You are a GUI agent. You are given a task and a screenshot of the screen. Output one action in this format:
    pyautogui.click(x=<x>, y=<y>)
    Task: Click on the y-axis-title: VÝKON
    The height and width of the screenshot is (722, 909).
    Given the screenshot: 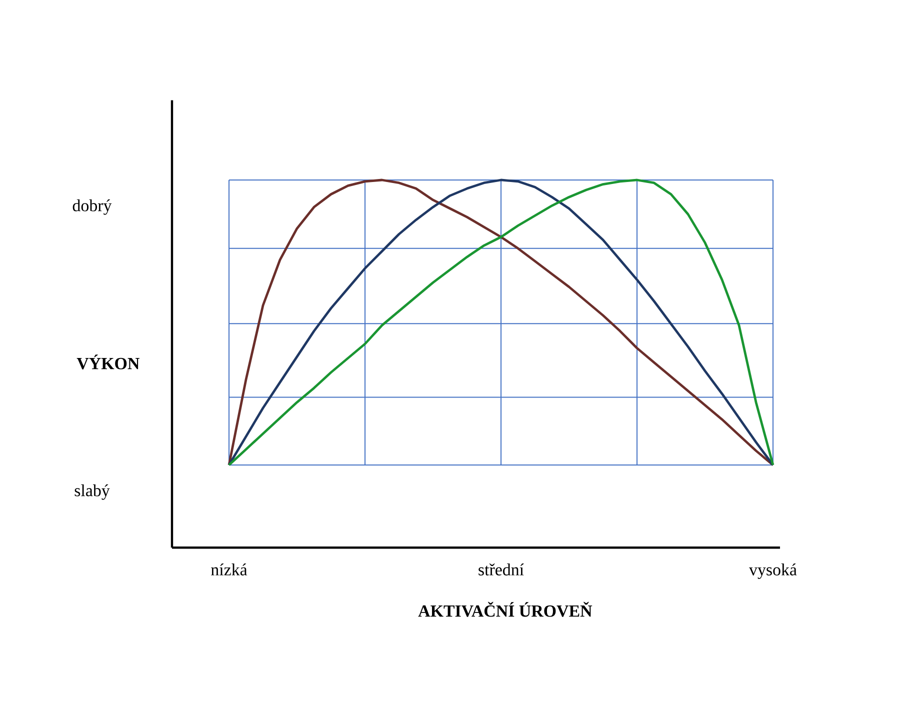 What is the action you would take?
    pyautogui.click(x=108, y=362)
    